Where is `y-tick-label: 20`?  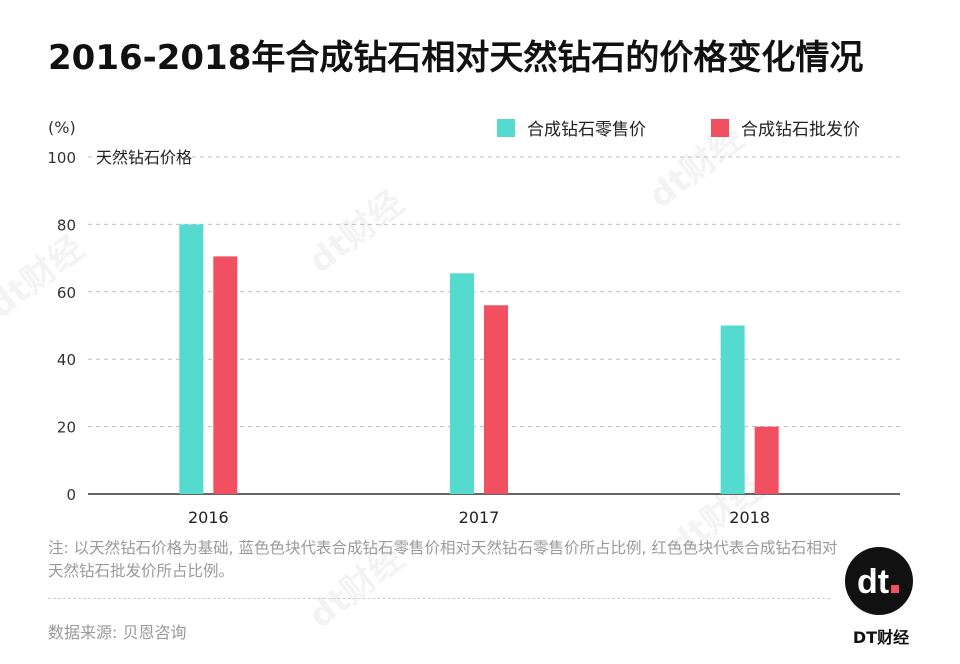
y-tick-label: 20 is located at coordinates (66, 428).